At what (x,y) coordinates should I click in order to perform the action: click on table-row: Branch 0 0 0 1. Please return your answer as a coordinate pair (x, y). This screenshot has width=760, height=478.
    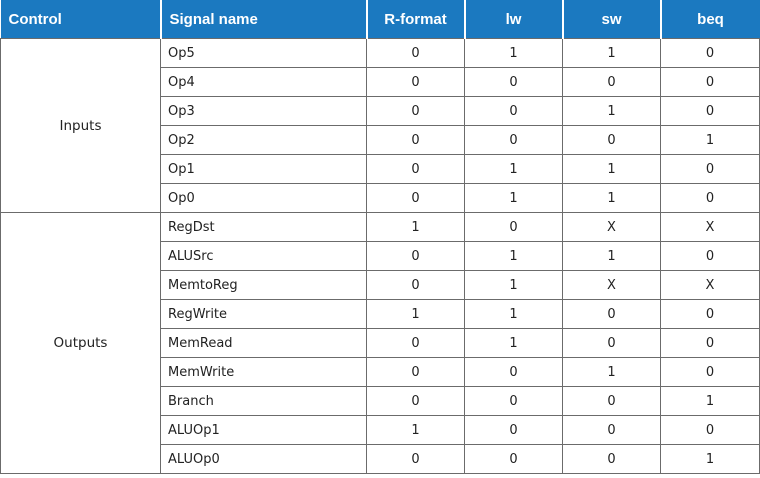
    Looking at the image, I should click on (380, 401).